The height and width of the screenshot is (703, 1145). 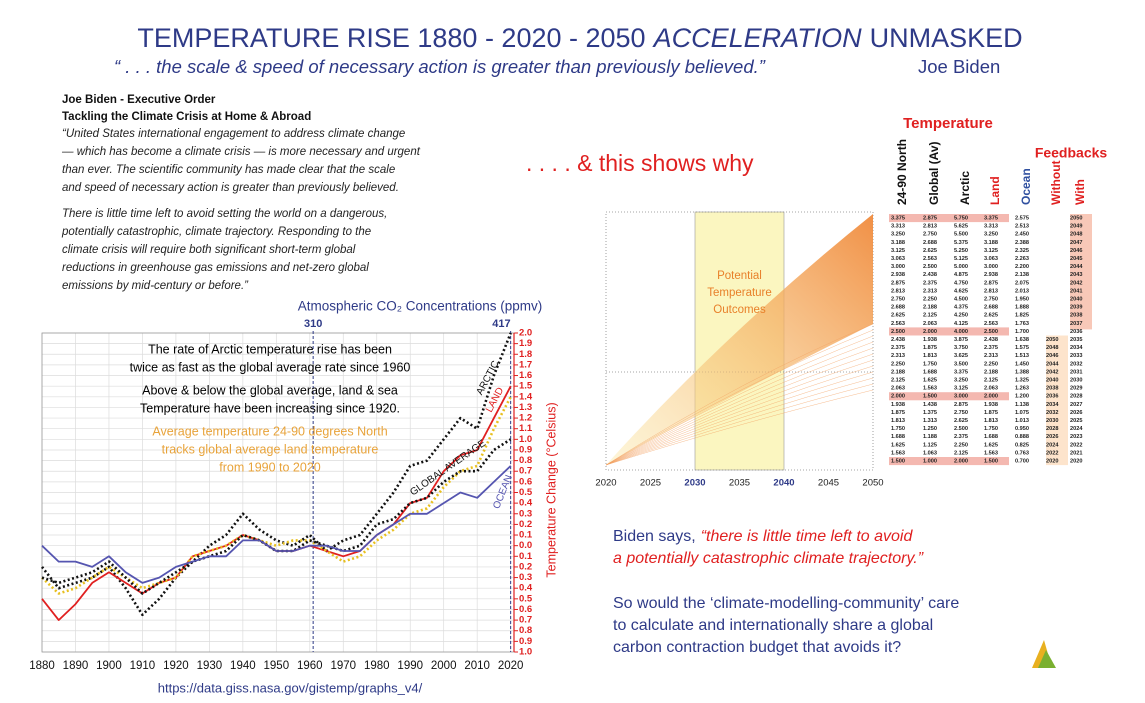 What do you see at coordinates (1022, 291) in the screenshot?
I see `table-cell: 2.013` at bounding box center [1022, 291].